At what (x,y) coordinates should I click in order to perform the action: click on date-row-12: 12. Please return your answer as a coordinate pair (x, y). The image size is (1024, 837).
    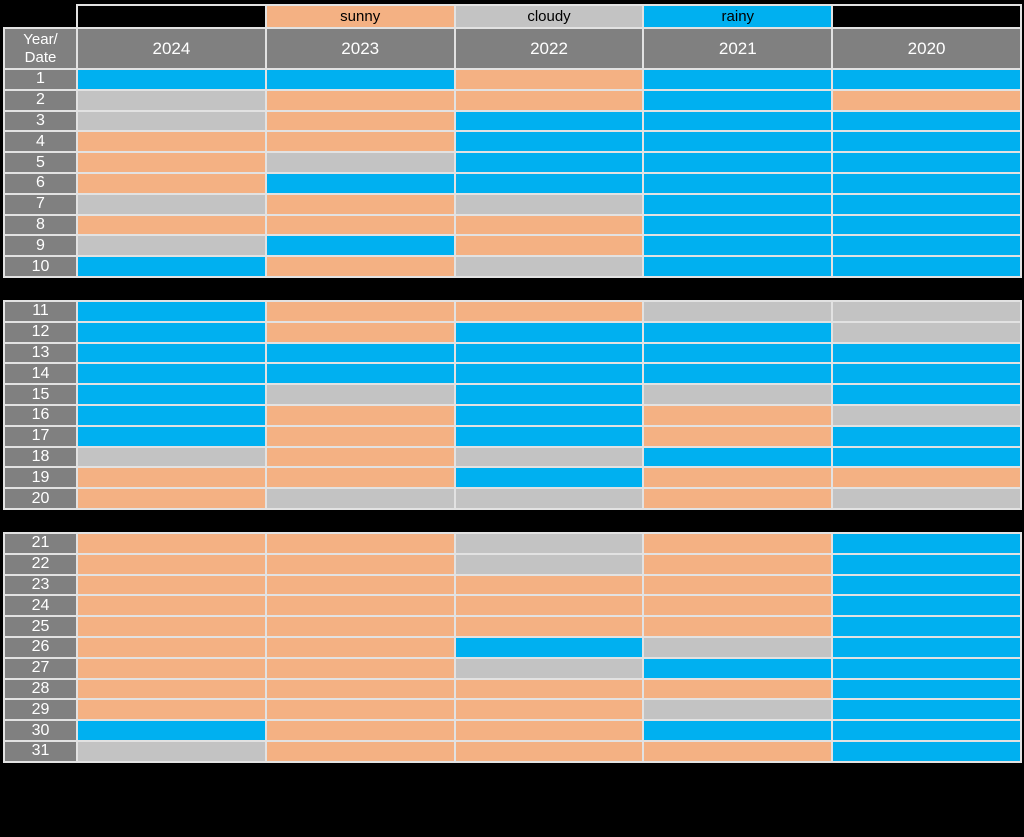
    Looking at the image, I should click on (512, 332).